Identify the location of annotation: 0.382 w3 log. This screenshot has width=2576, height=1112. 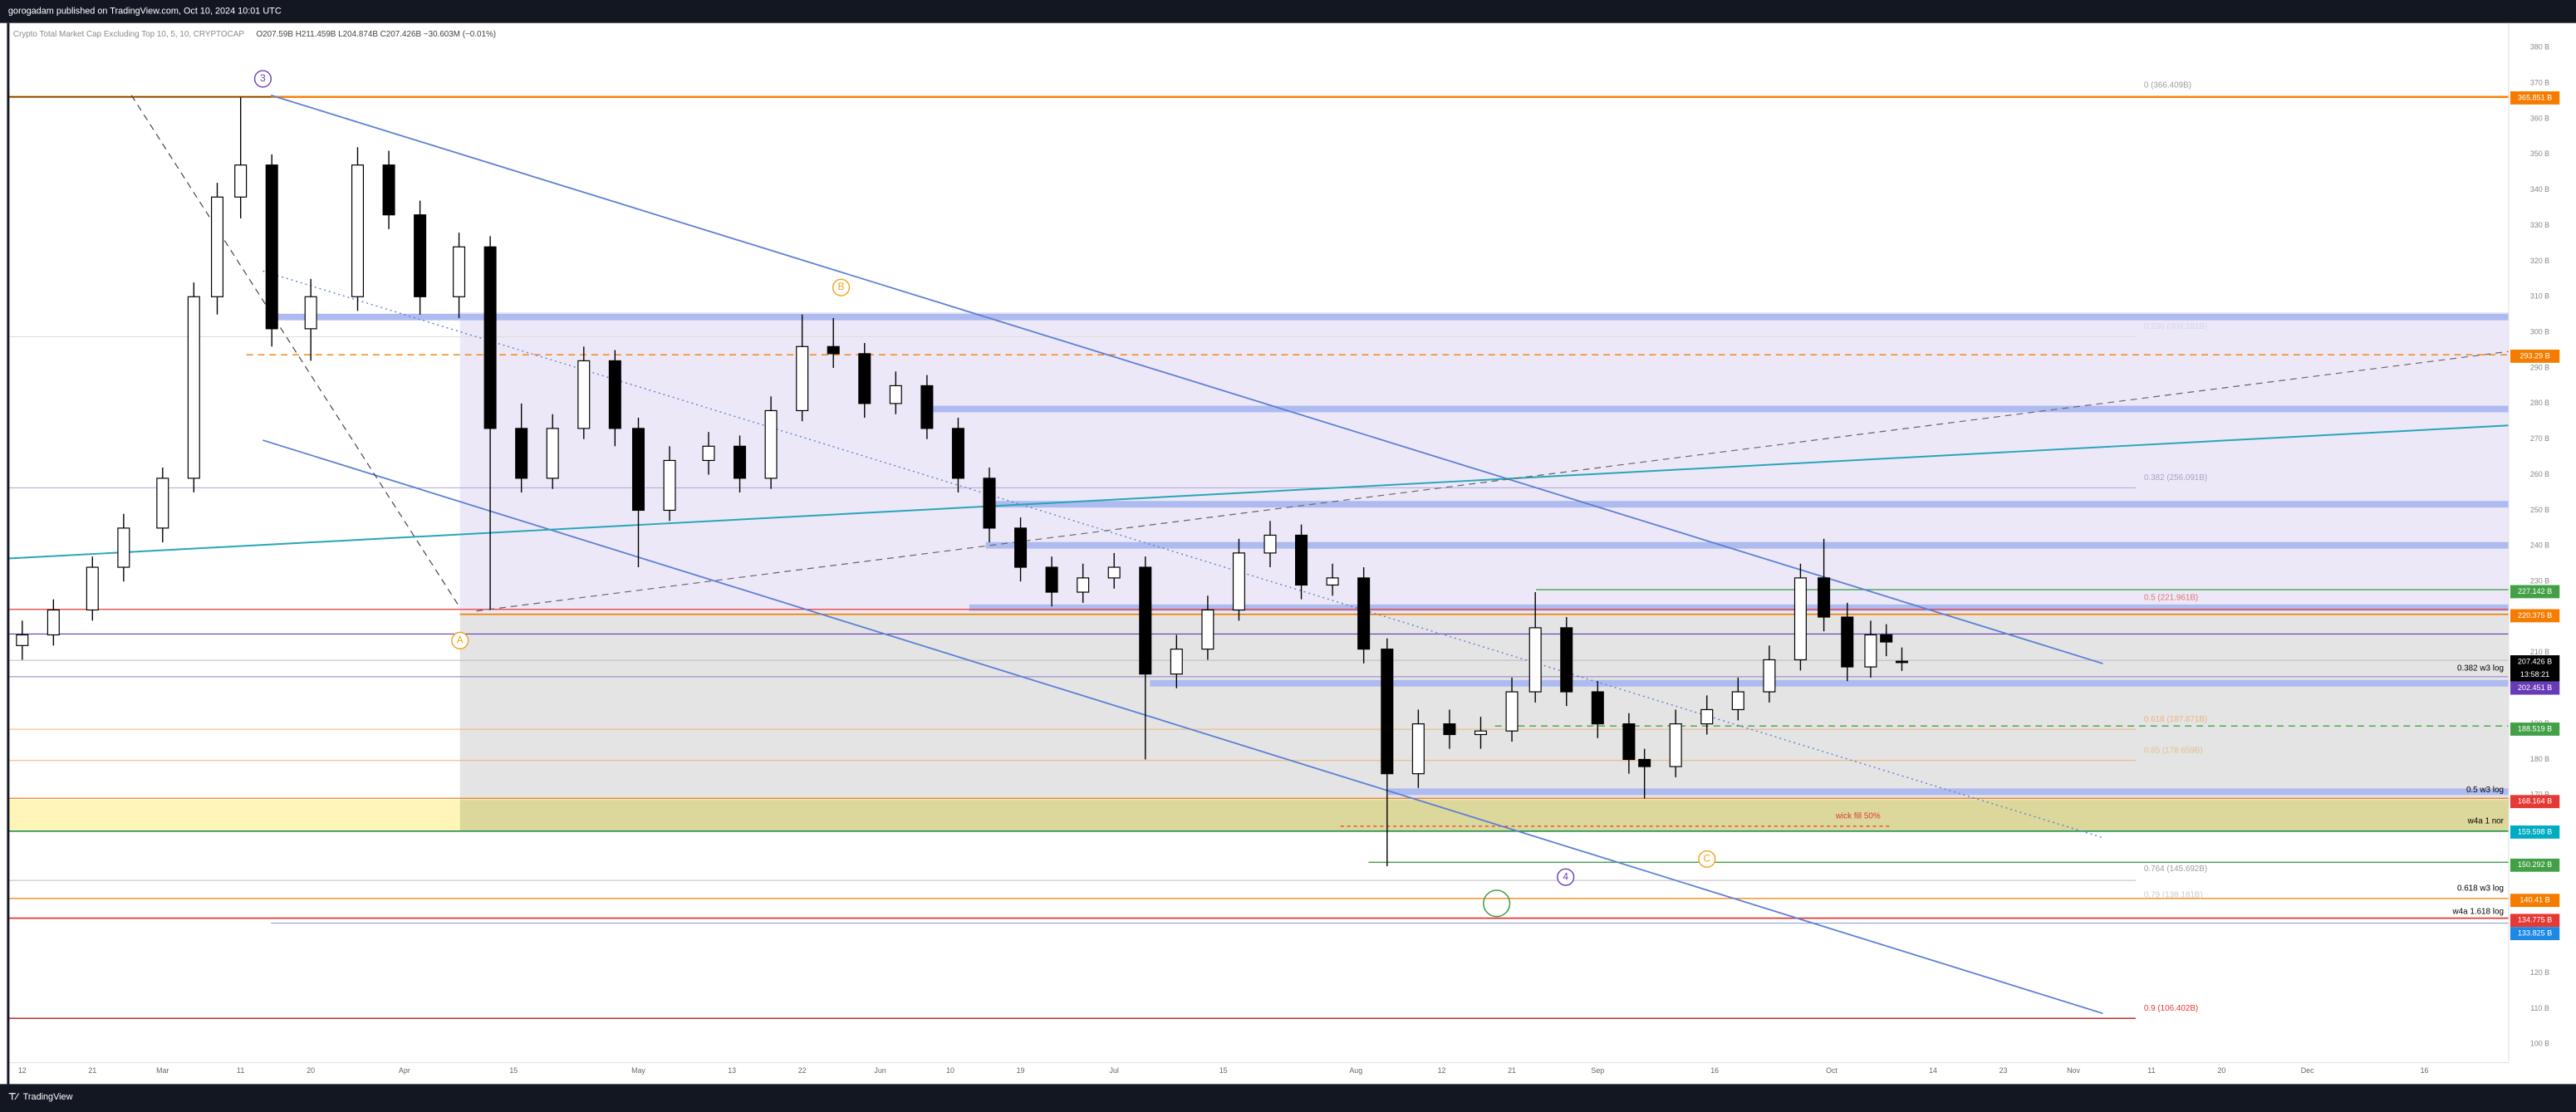
(2480, 669).